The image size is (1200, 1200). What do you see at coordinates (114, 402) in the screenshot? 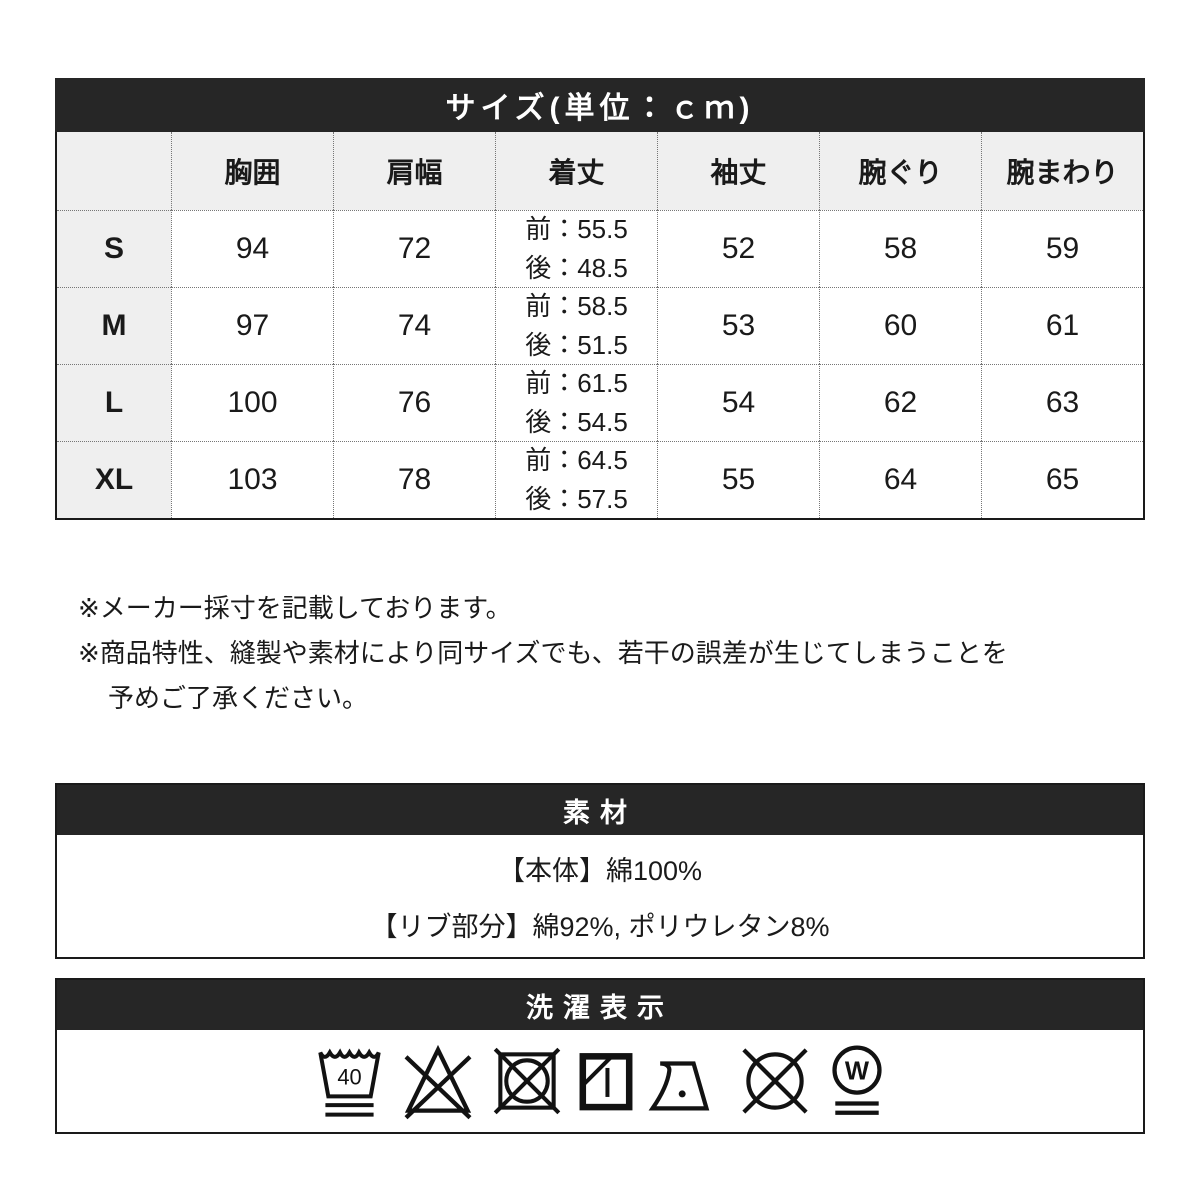
I see `size-label: L` at bounding box center [114, 402].